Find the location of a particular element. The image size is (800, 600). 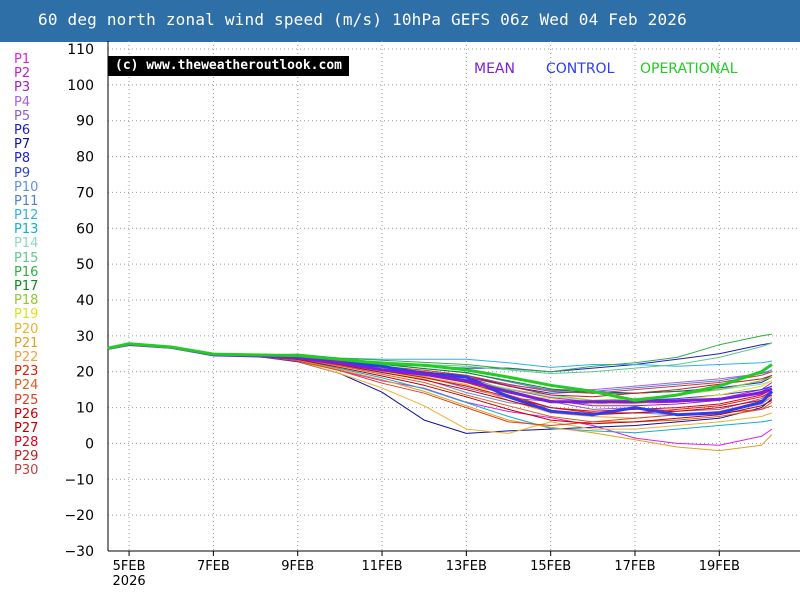

x-tick-year-label: 2026 is located at coordinates (129, 581).